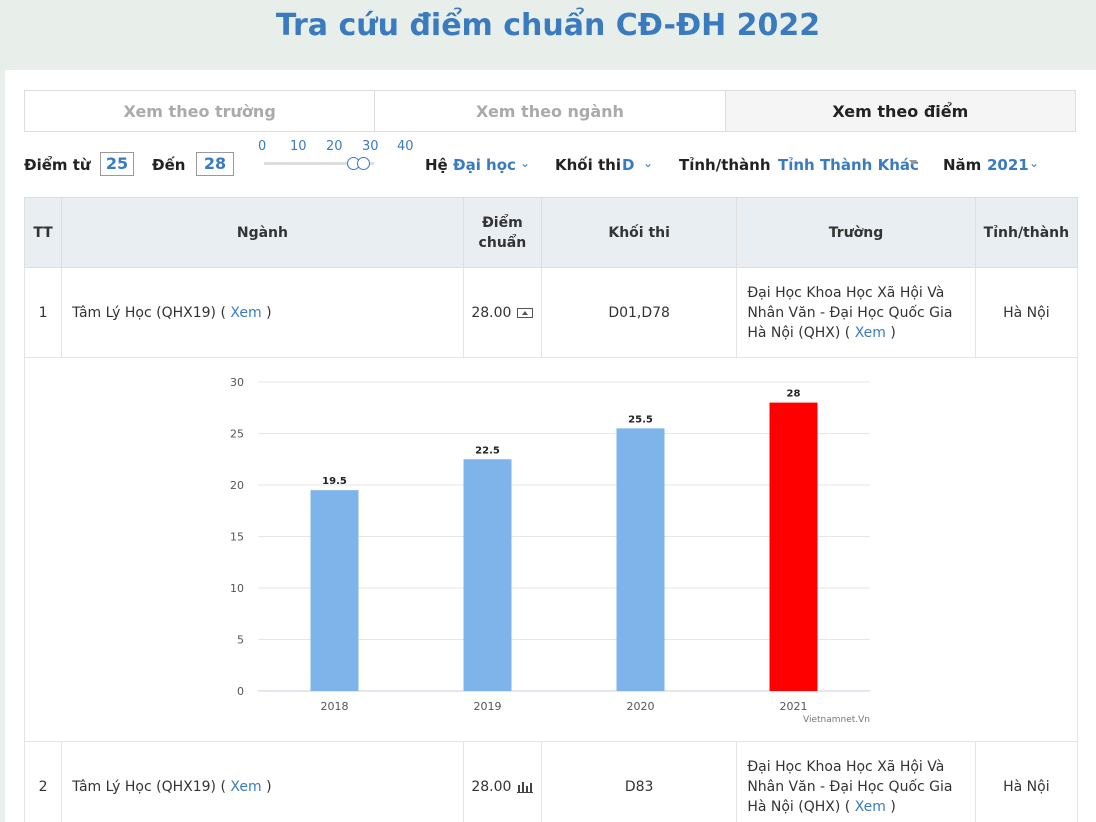  Describe the element at coordinates (334, 481) in the screenshot. I see `data-label: 19.5` at that location.